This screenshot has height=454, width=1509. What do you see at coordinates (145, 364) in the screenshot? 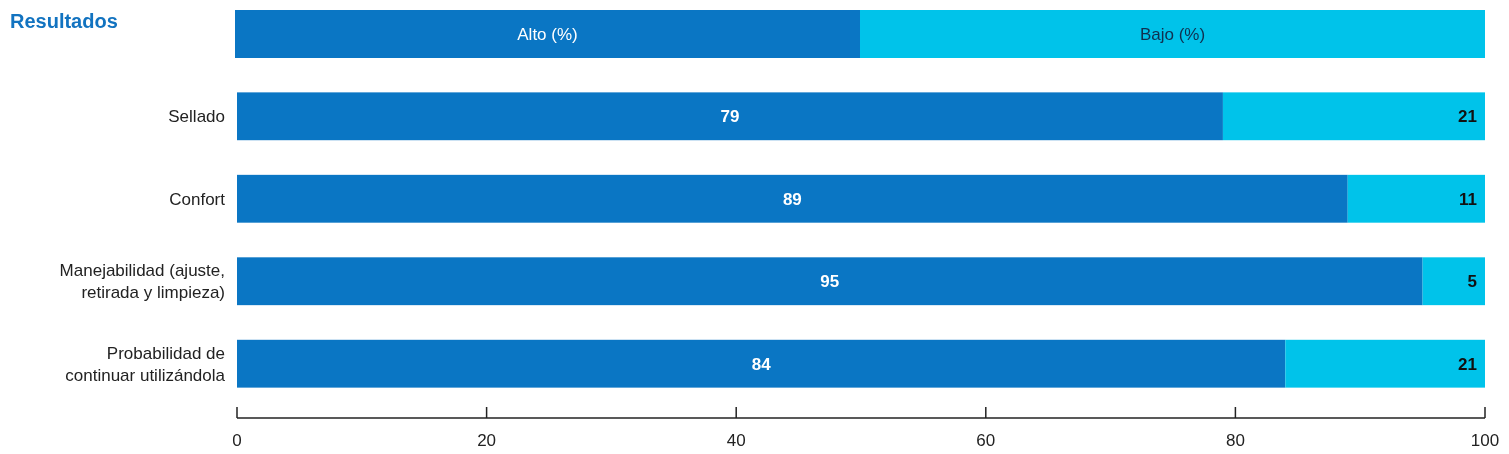
I see `y-tick-label: Probabilidad de continuar utilizándola` at bounding box center [145, 364].